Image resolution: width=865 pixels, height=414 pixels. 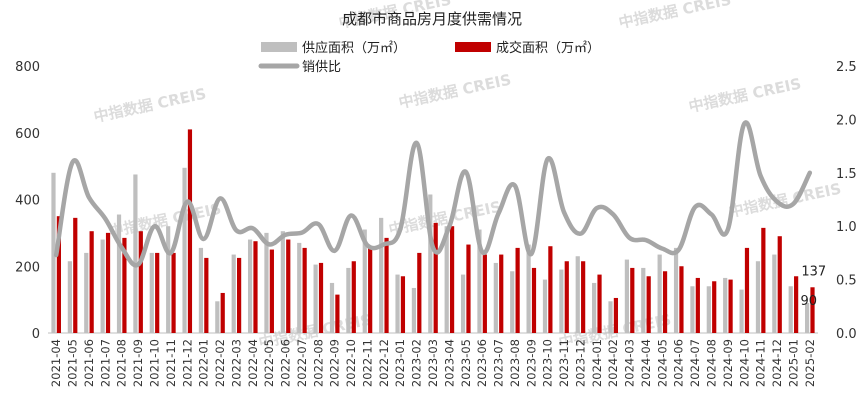 What do you see at coordinates (846, 281) in the screenshot?
I see `right-axis-tick-label: 0.5` at bounding box center [846, 281].